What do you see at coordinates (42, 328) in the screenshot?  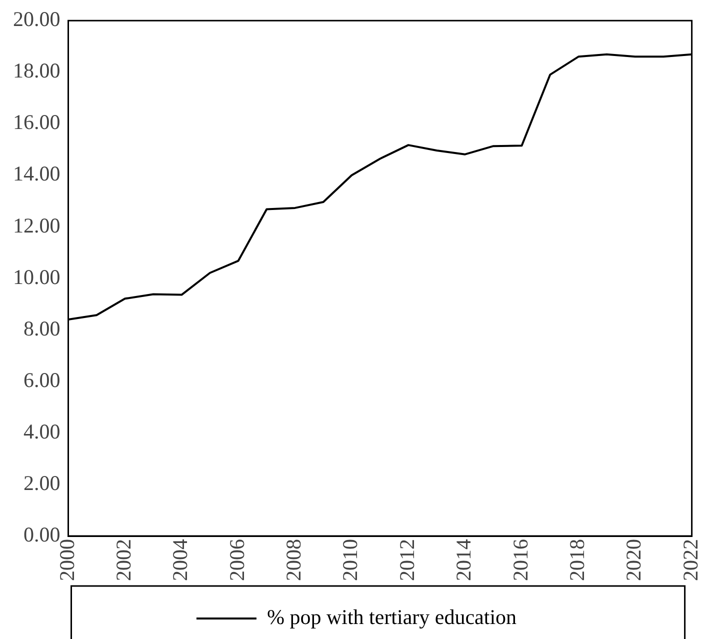 I see `y-tick-label: 8.00` at bounding box center [42, 328].